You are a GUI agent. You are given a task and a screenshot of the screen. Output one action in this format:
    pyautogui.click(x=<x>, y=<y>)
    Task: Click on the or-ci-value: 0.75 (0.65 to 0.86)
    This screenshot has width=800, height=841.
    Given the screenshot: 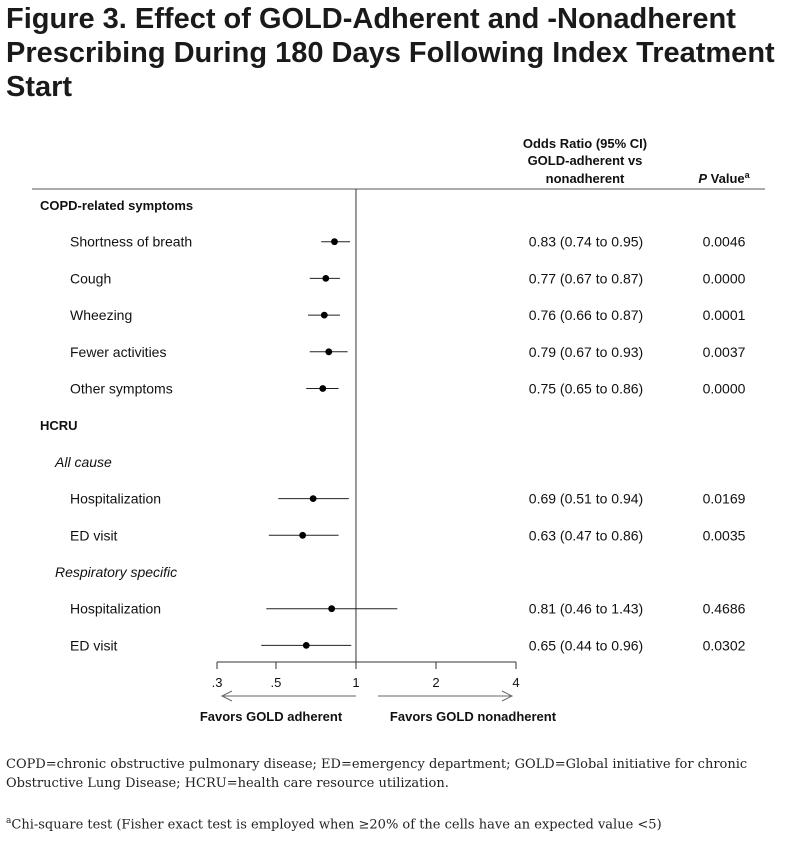 What is the action you would take?
    pyautogui.click(x=586, y=389)
    